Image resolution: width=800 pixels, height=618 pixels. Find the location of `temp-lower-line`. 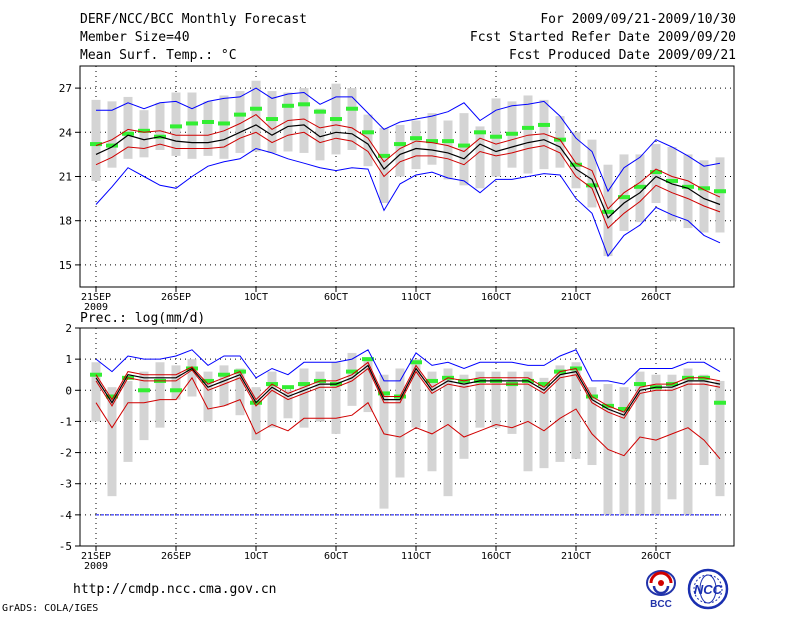

temp-lower-line is located at coordinates (408, 180).